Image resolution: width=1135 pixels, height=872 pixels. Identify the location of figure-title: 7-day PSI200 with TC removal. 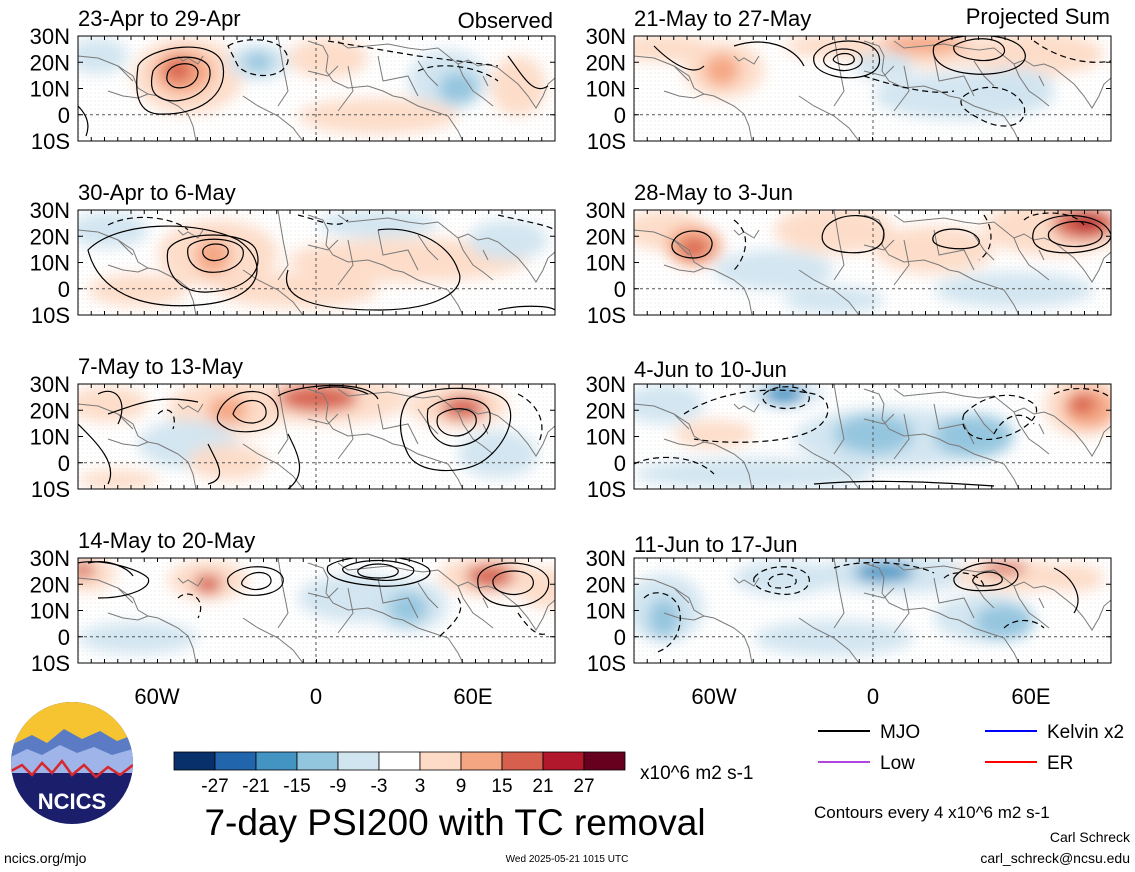
(454, 822).